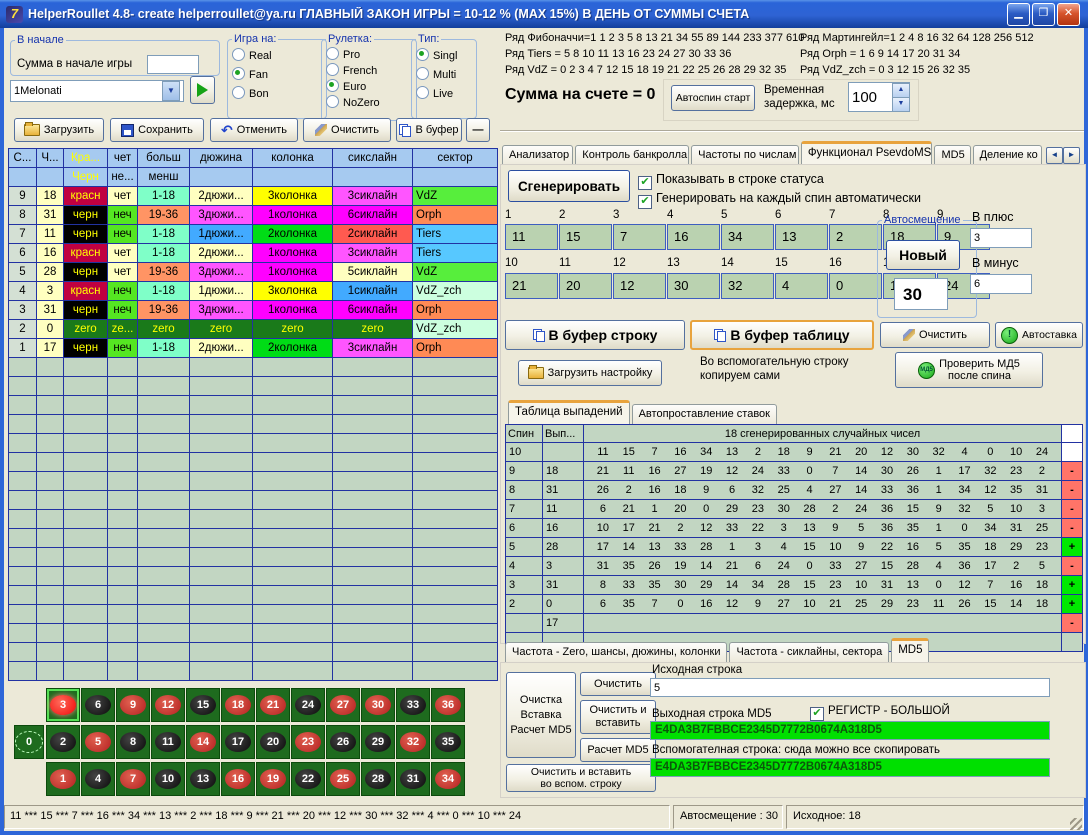  Describe the element at coordinates (444, 56) in the screenshot. I see `radio-option-singl: Singl` at that location.